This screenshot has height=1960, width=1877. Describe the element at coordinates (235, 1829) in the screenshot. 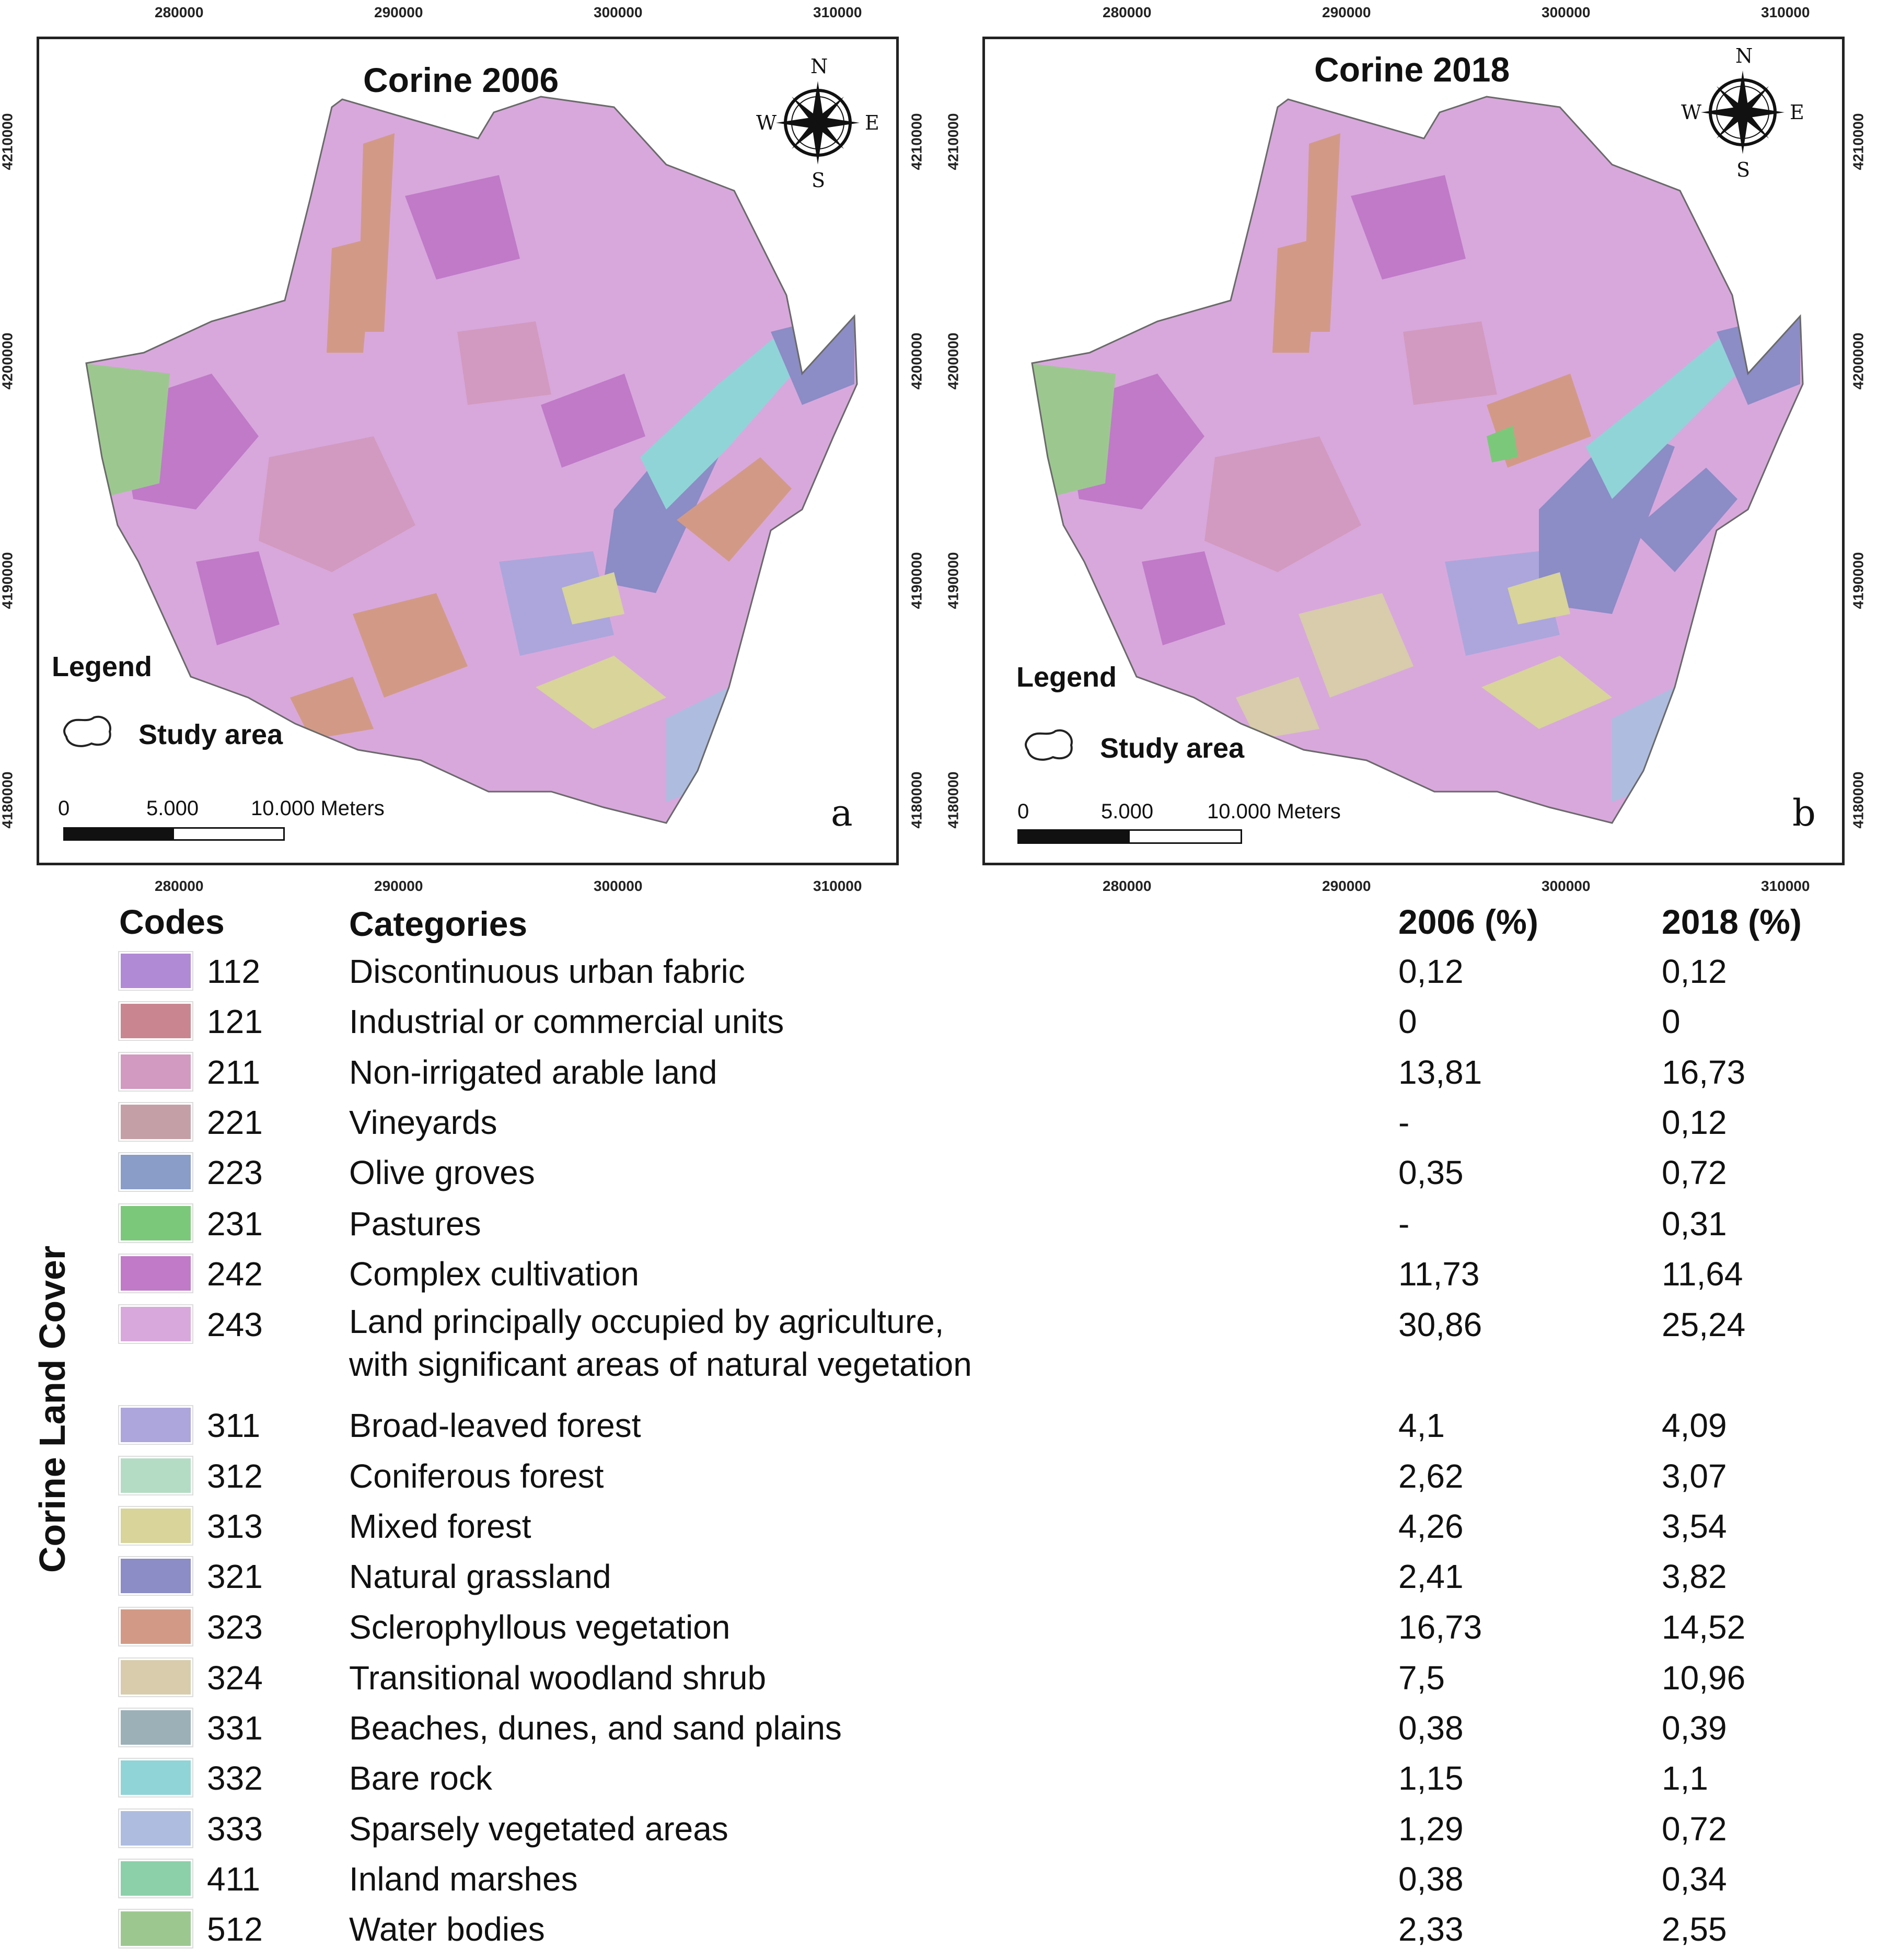

I see `code-cell: 333` at that location.